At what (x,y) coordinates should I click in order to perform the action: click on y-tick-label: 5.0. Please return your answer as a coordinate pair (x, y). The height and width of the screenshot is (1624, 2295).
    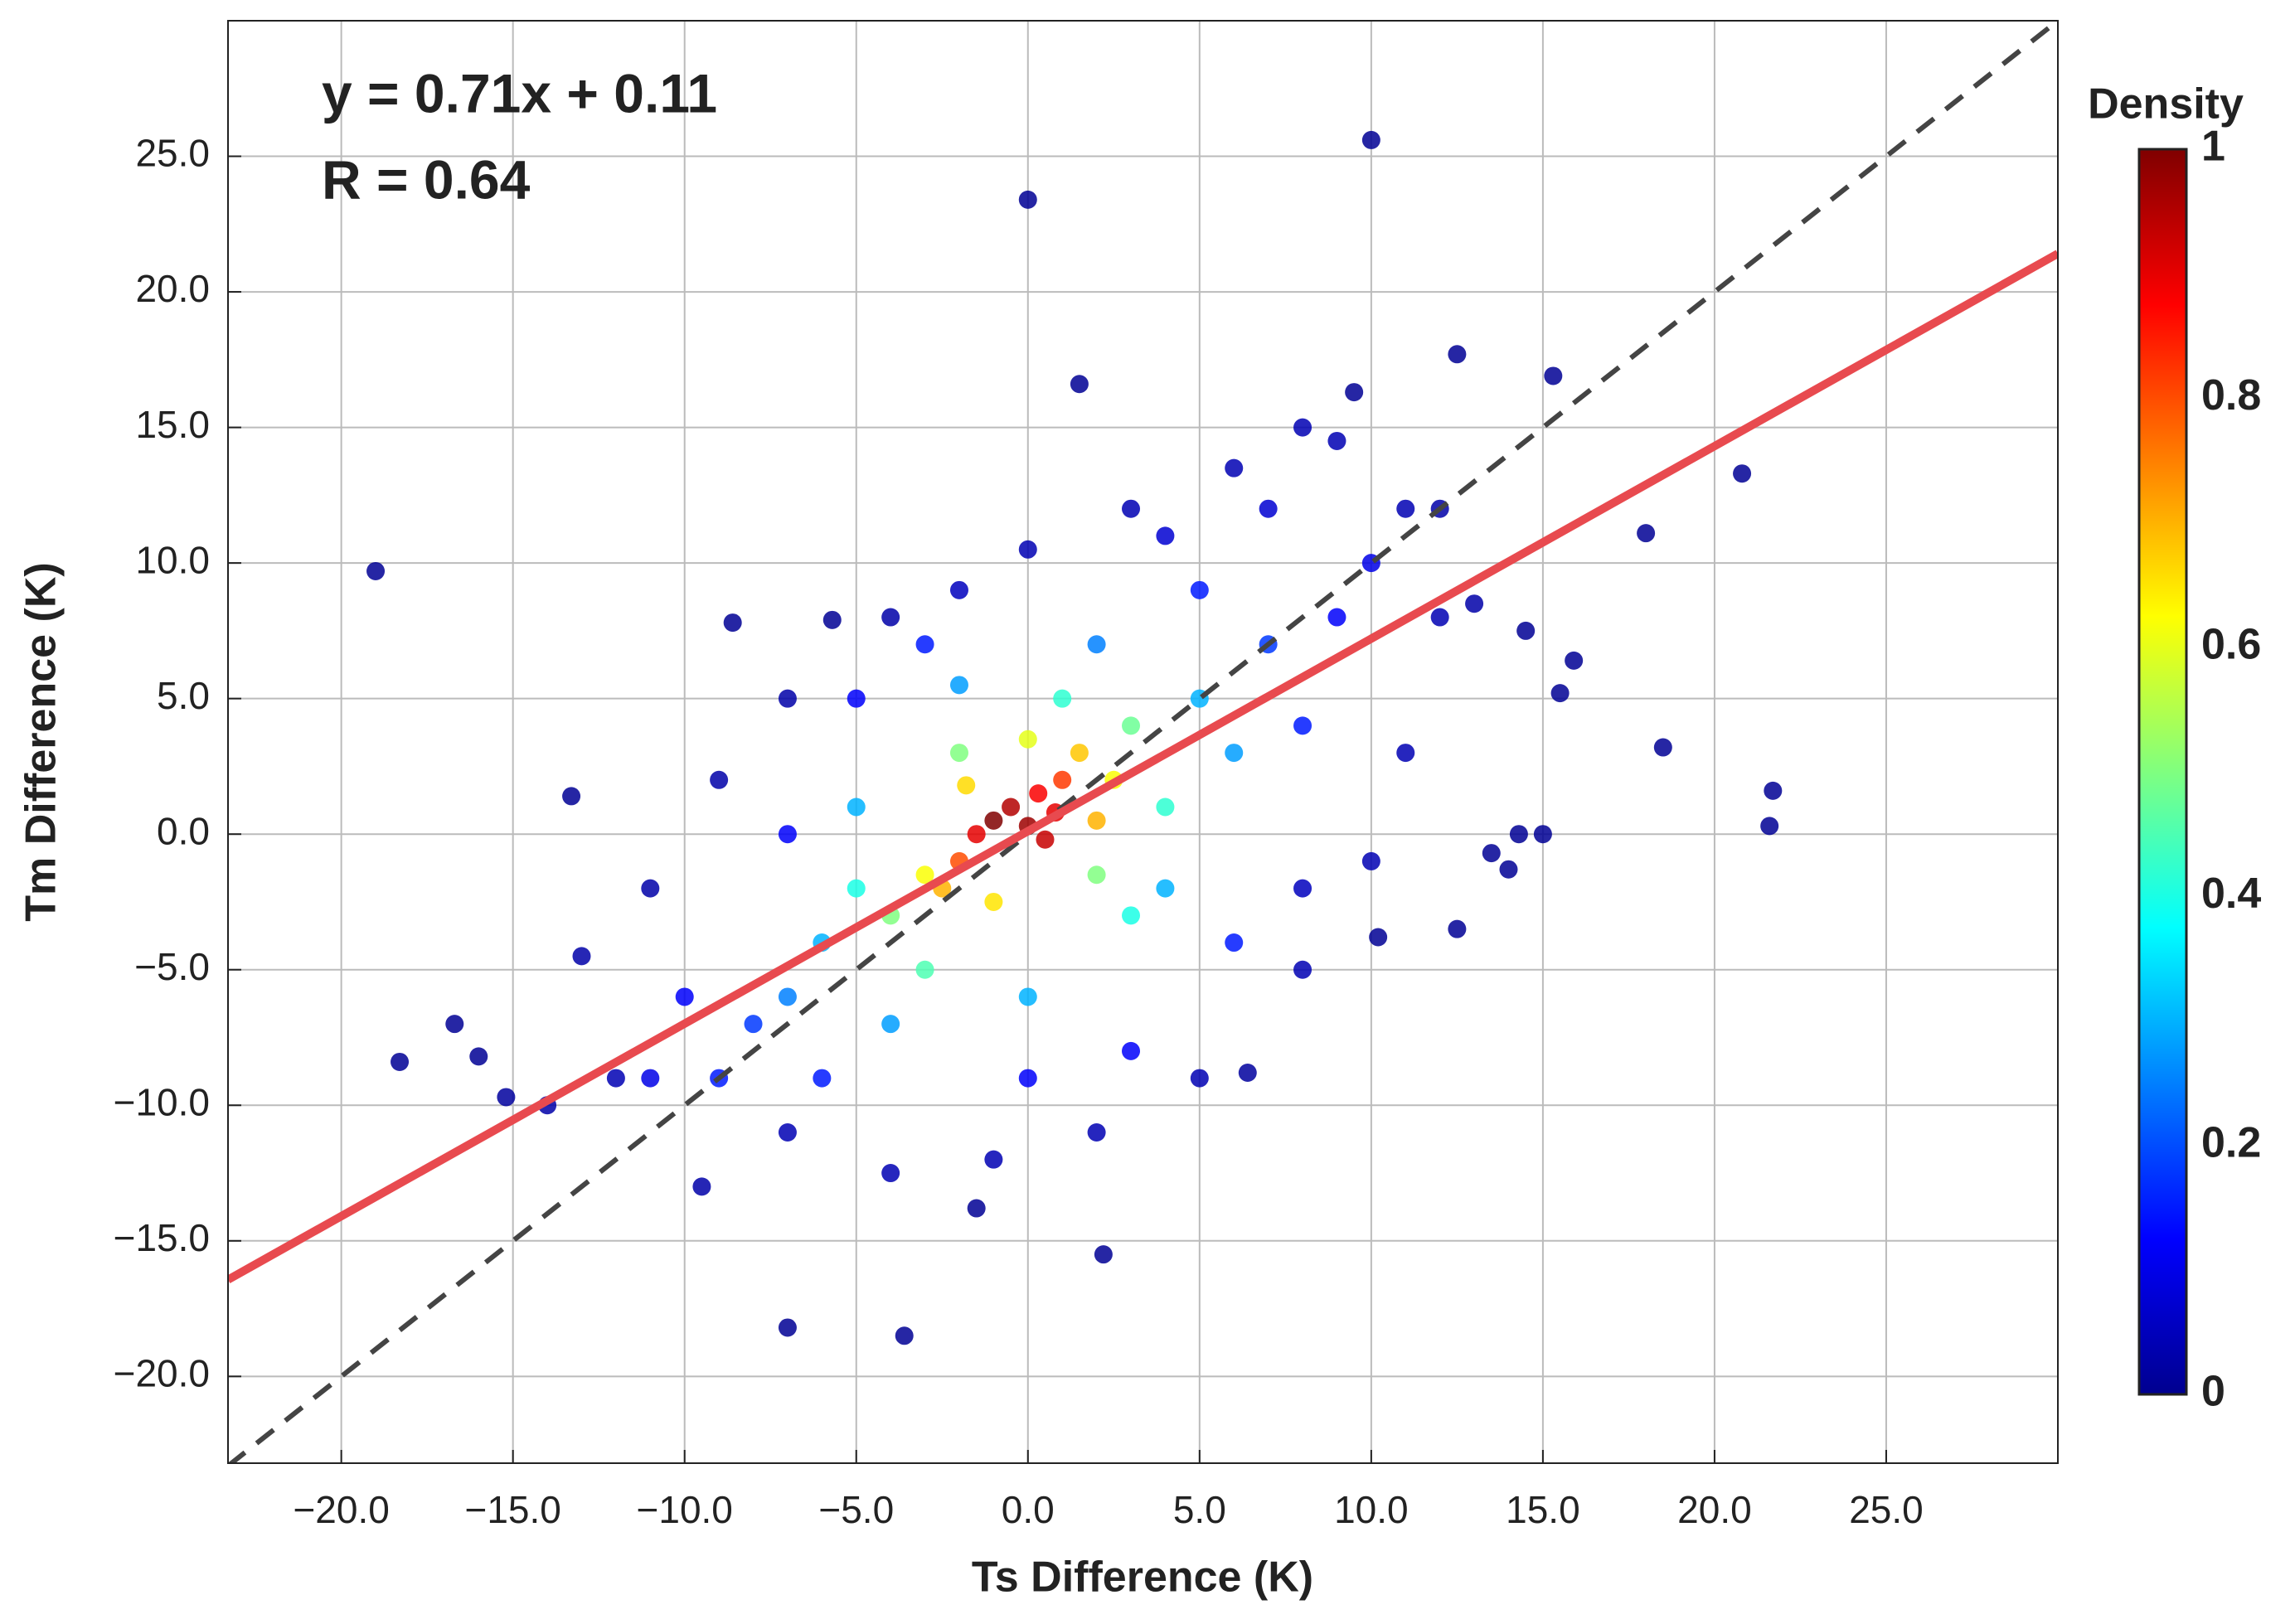
    Looking at the image, I should click on (183, 695).